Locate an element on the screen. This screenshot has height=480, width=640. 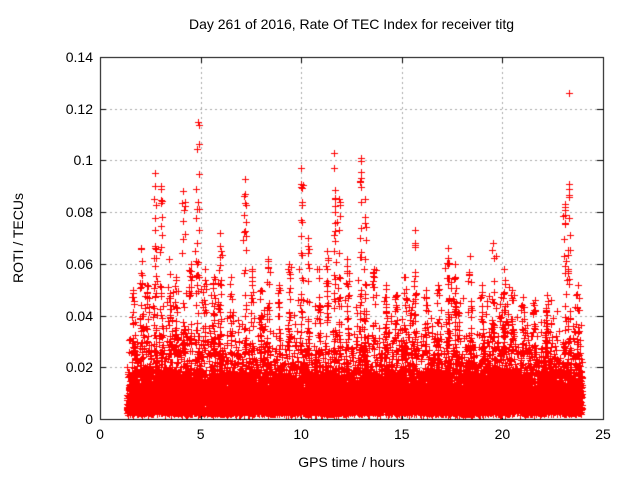
y-tick-label: 0.04 is located at coordinates (79, 315).